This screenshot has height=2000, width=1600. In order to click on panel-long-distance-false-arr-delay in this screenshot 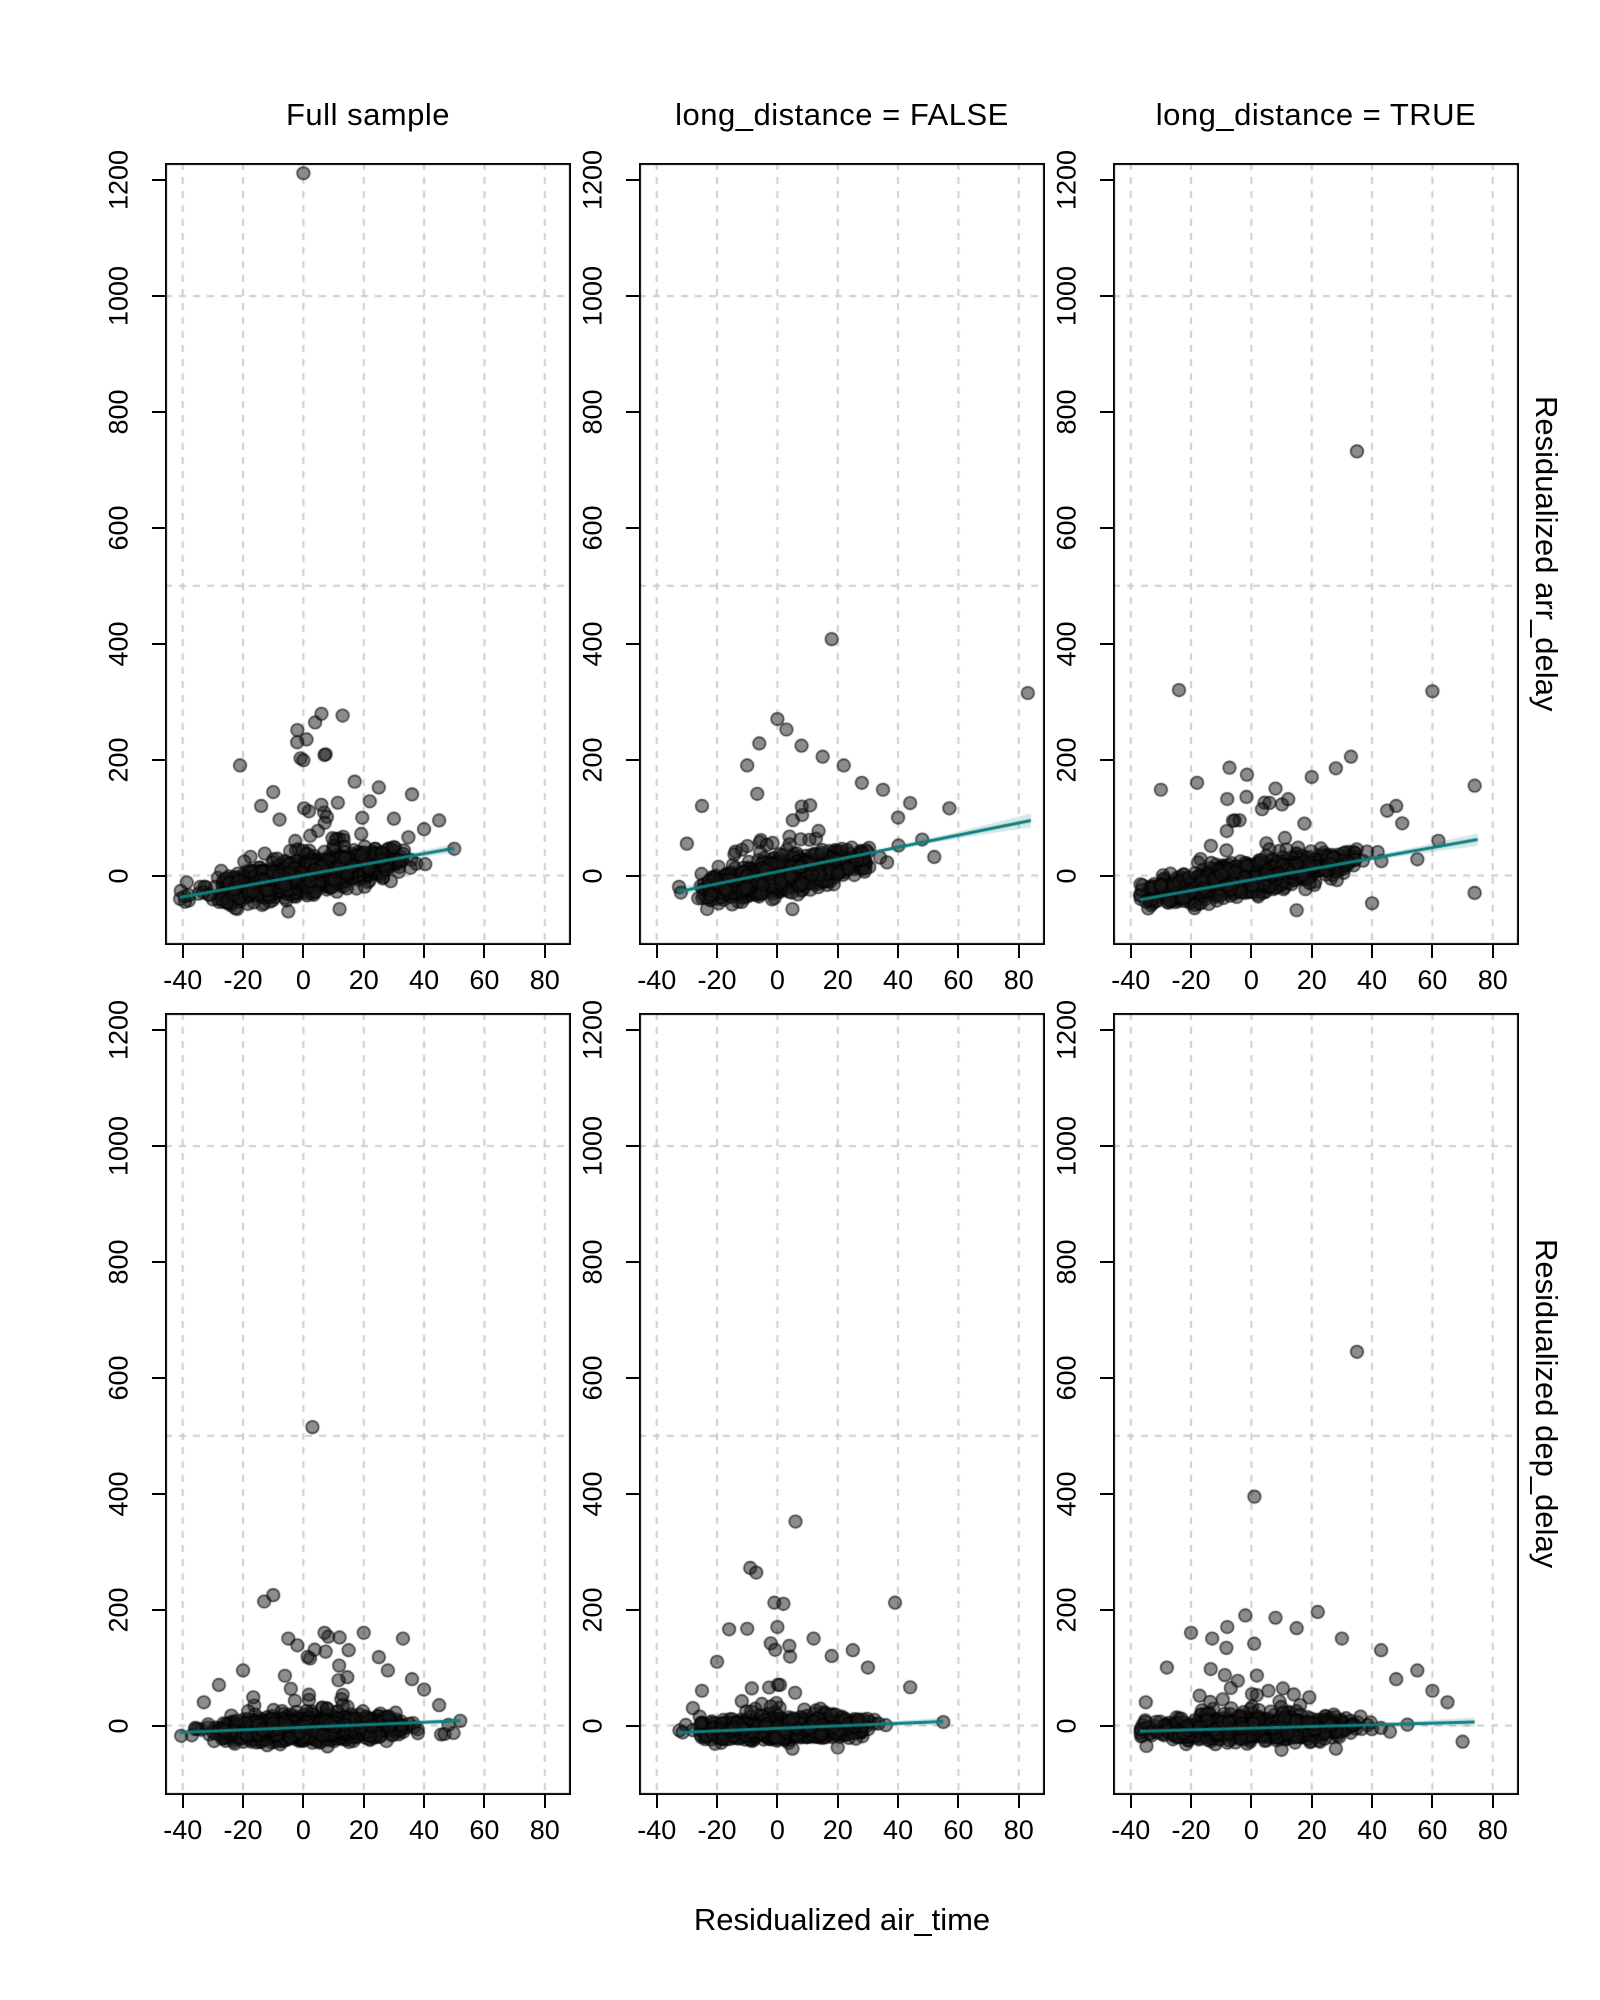, I will do `click(842, 554)`.